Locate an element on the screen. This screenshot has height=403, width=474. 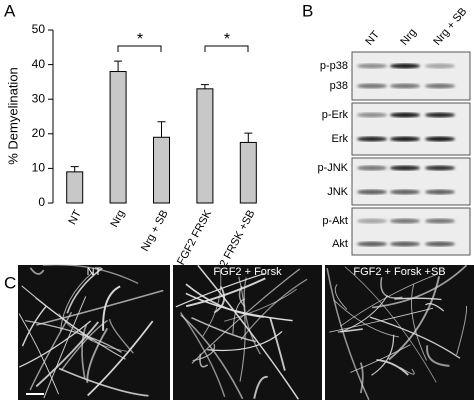
micrograph: NT is located at coordinates (94, 332).